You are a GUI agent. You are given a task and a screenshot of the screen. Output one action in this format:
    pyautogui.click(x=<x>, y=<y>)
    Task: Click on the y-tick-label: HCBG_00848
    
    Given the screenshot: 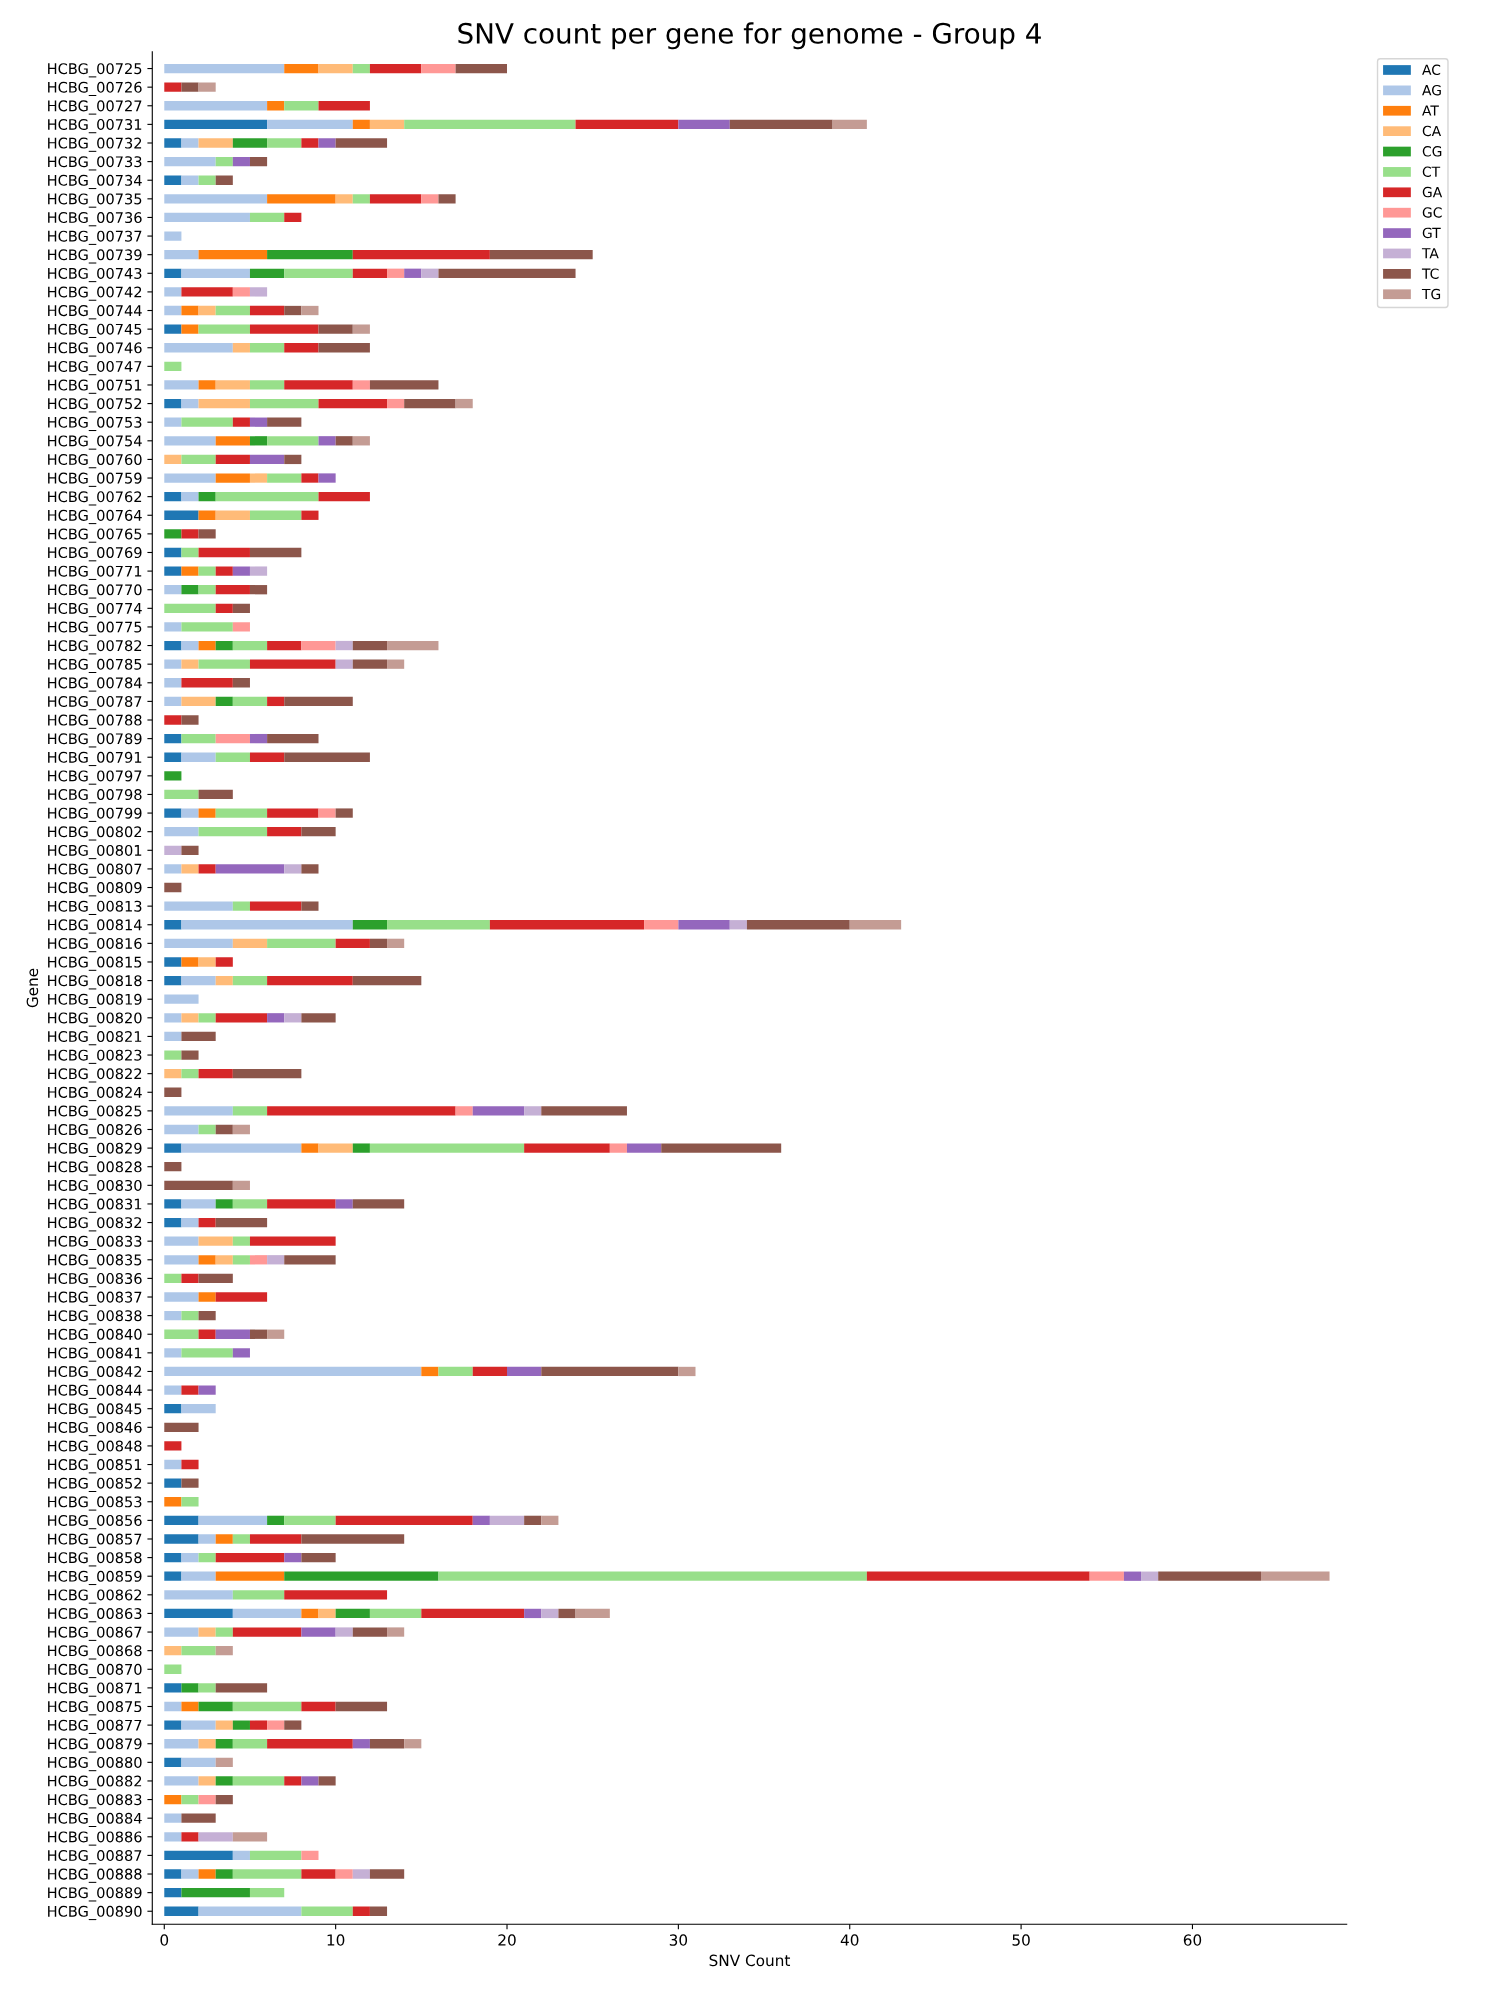 What is the action you would take?
    pyautogui.click(x=95, y=1447)
    